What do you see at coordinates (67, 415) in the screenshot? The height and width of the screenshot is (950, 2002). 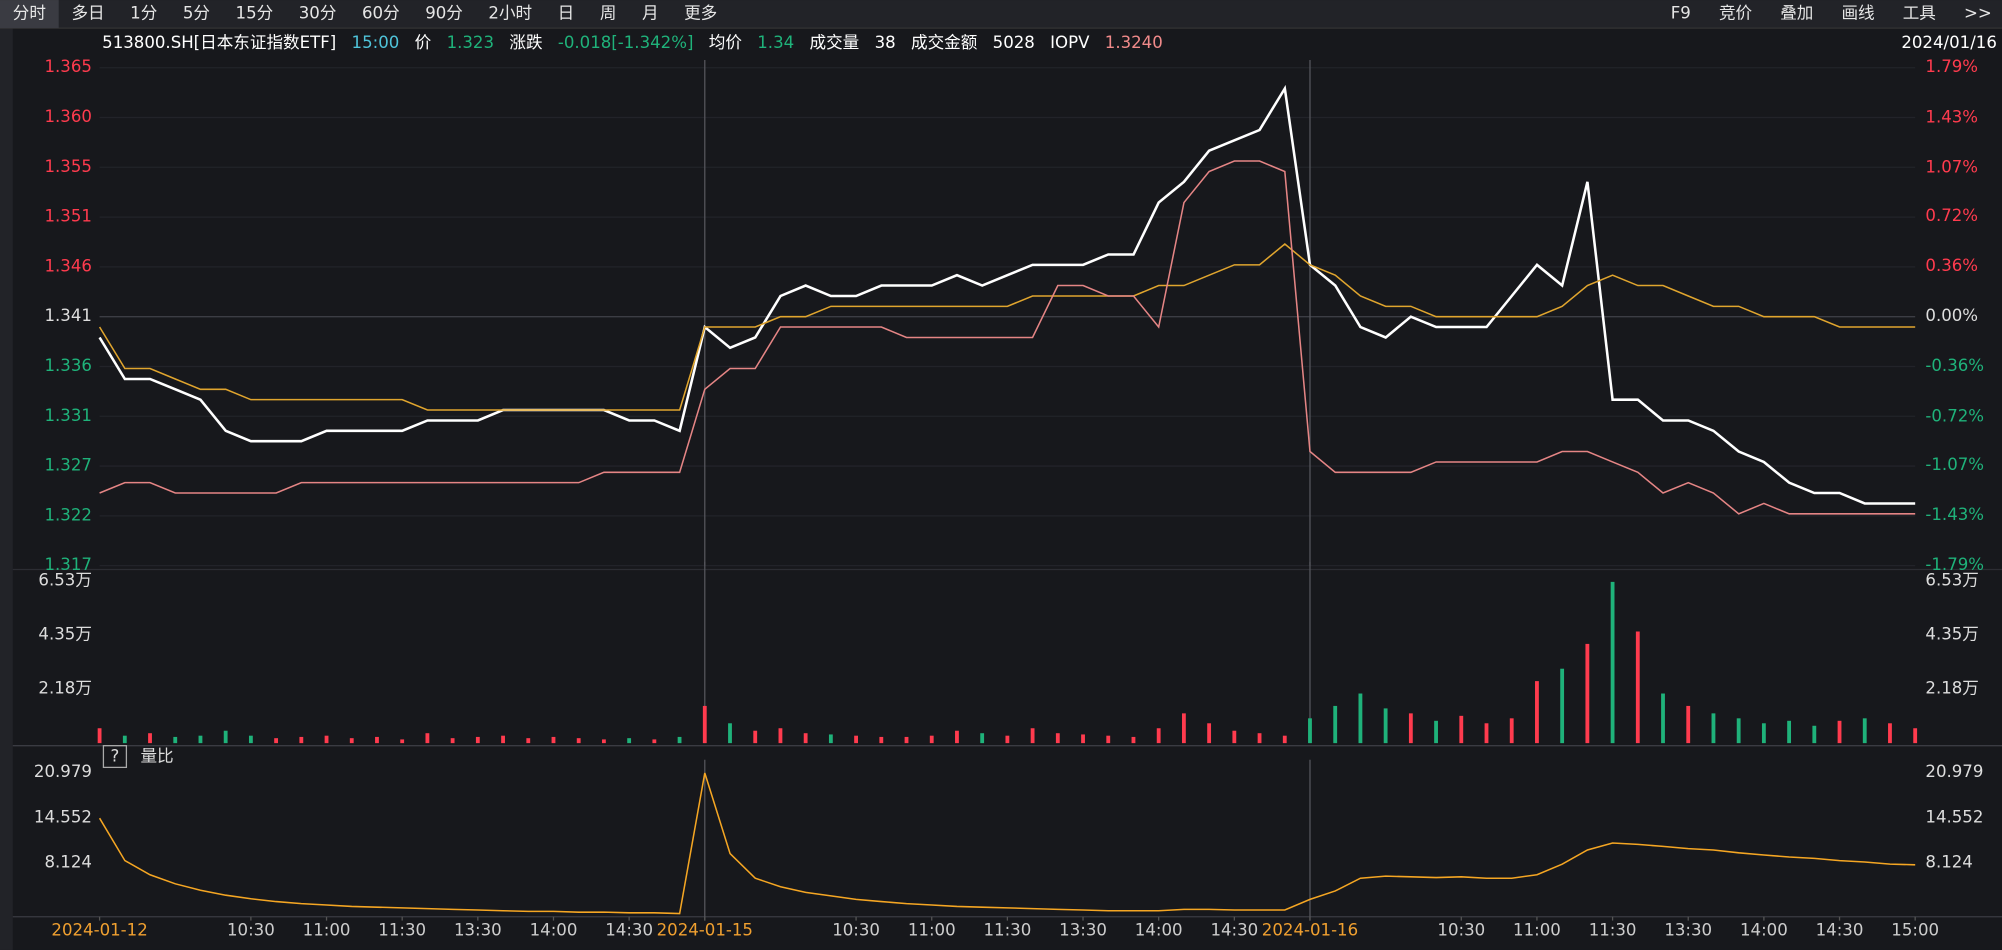 I see `y-tick-label: 1.331` at bounding box center [67, 415].